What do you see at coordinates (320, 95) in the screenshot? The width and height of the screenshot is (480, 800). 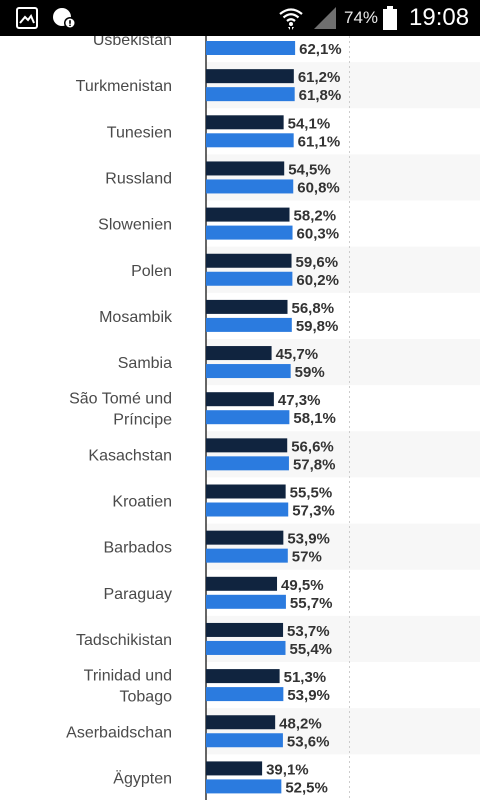 I see `data-label: 61,8%` at bounding box center [320, 95].